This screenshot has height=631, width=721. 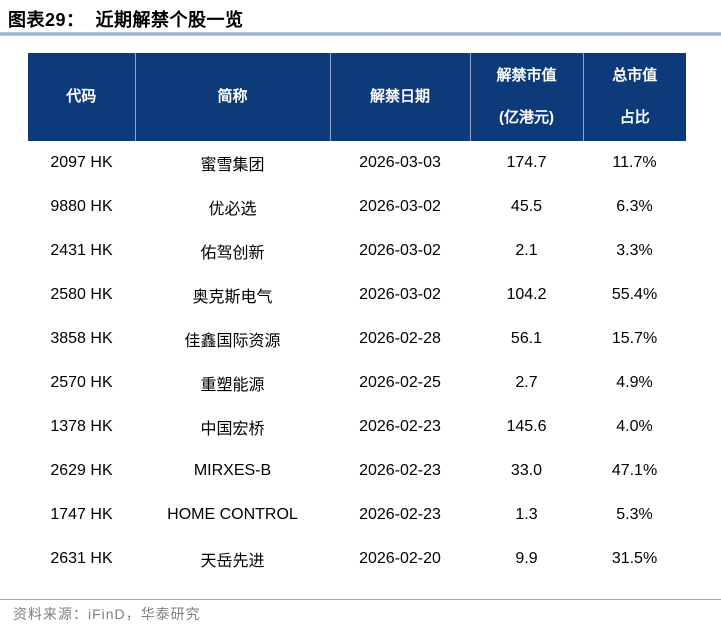 I want to click on column-header-code: 代码, so click(x=81, y=97).